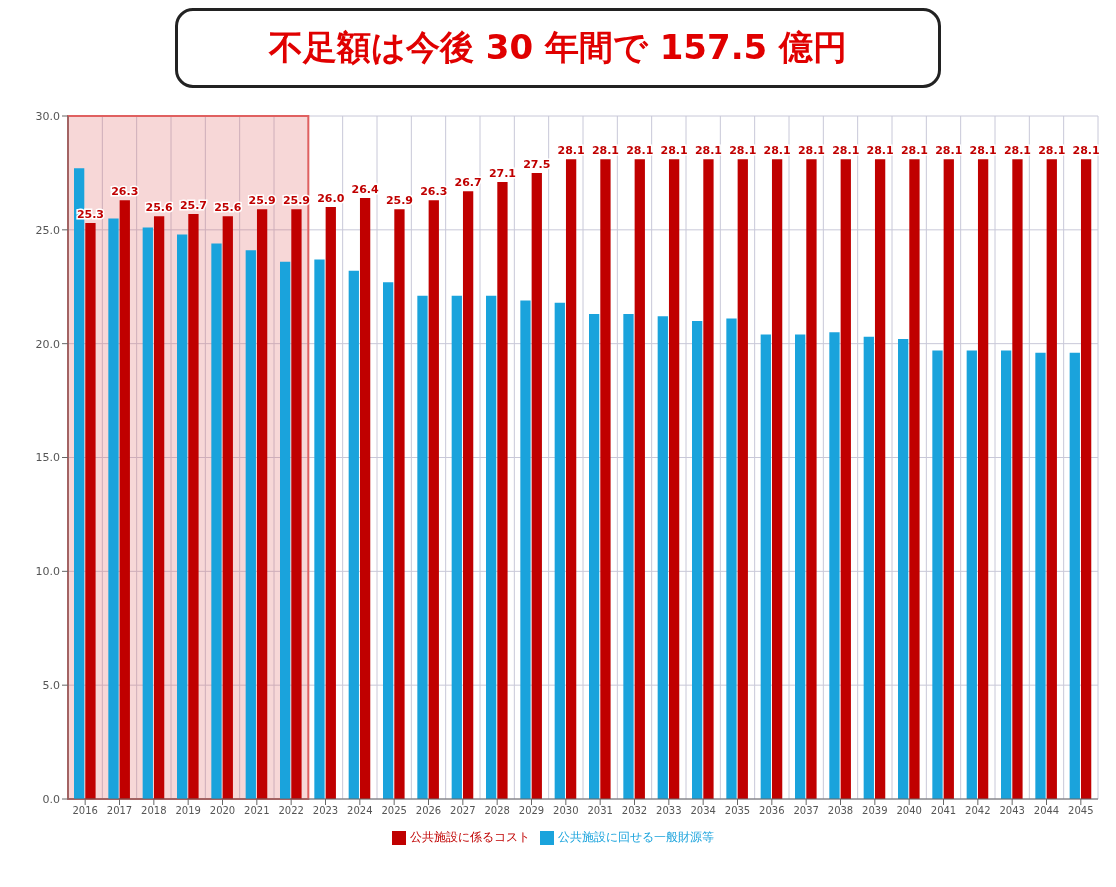  Describe the element at coordinates (737, 811) in the screenshot. I see `x-tick-label: 2035` at that location.